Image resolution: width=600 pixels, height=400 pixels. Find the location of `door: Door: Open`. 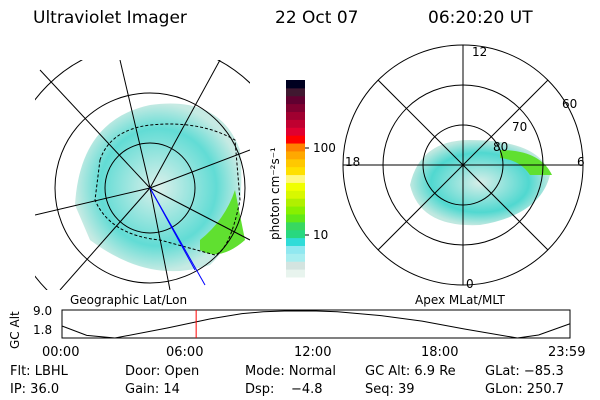

door: Door: Open is located at coordinates (162, 371).